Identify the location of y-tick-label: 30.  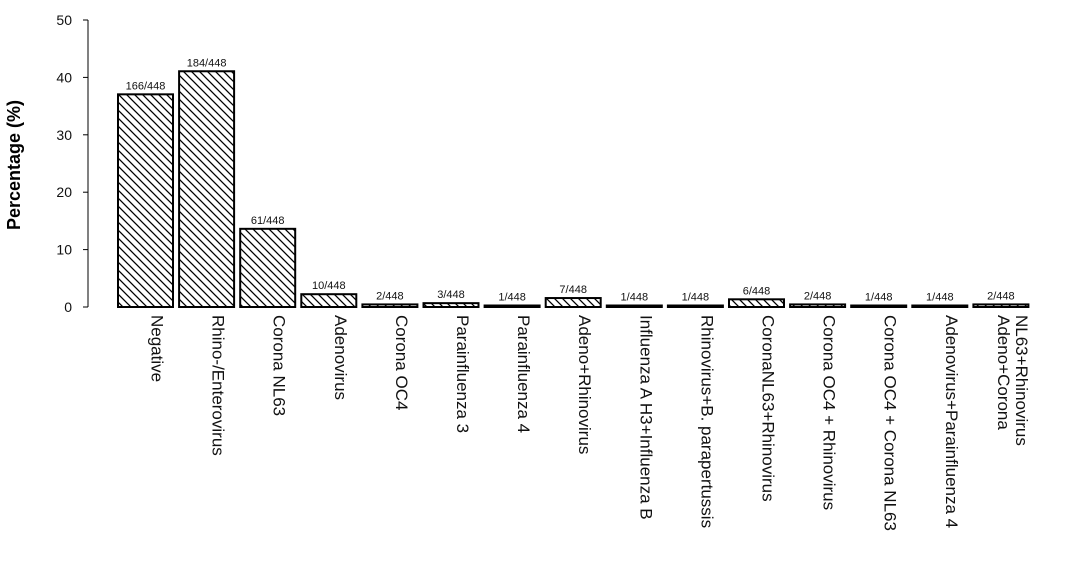
(64, 135).